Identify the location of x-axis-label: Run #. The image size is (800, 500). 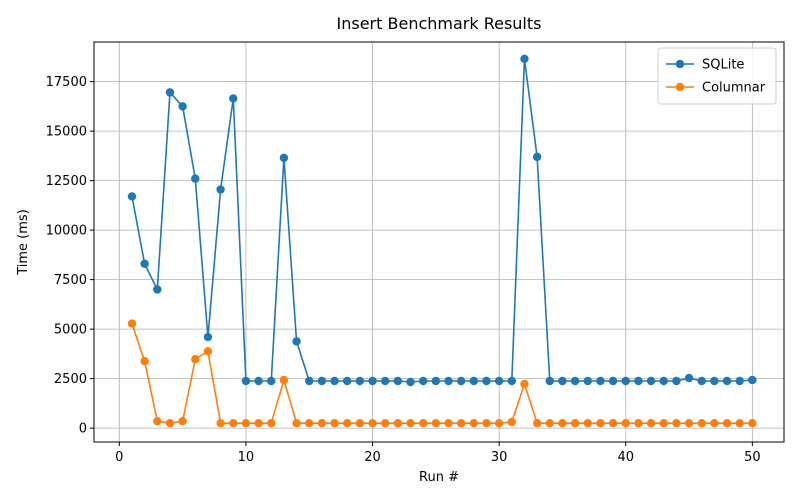
(439, 477).